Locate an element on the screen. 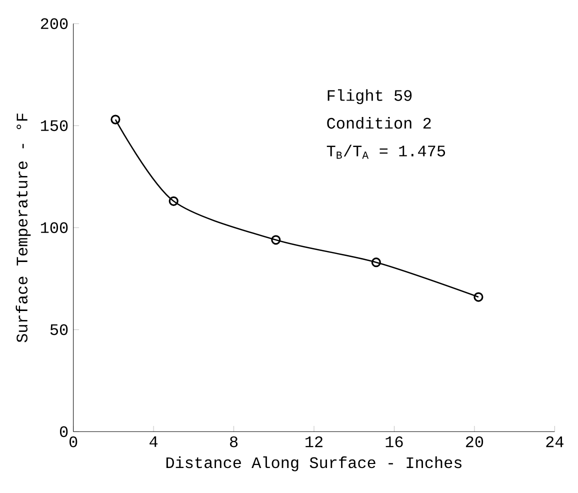 The width and height of the screenshot is (578, 493). x-tick-label: 0 is located at coordinates (73, 442).